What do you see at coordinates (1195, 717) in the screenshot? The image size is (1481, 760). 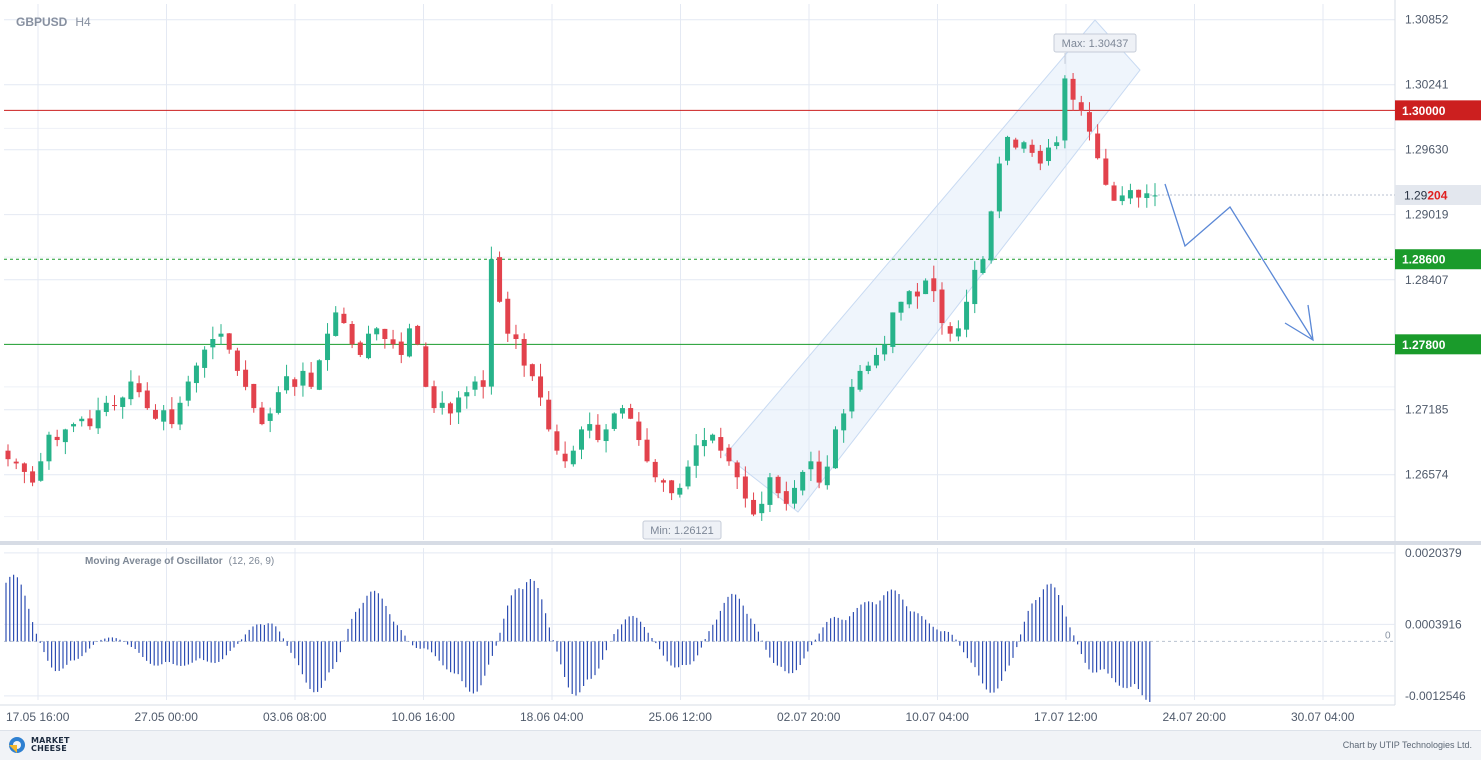 I see `time-tick-label: 24.07 20:00` at bounding box center [1195, 717].